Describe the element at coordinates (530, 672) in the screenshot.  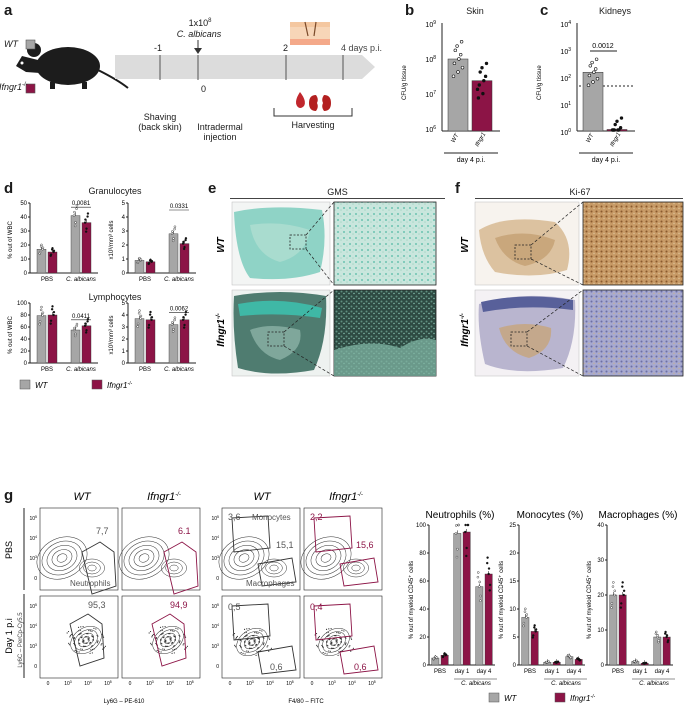
I see `monocytes-xlabel: PBS` at that location.